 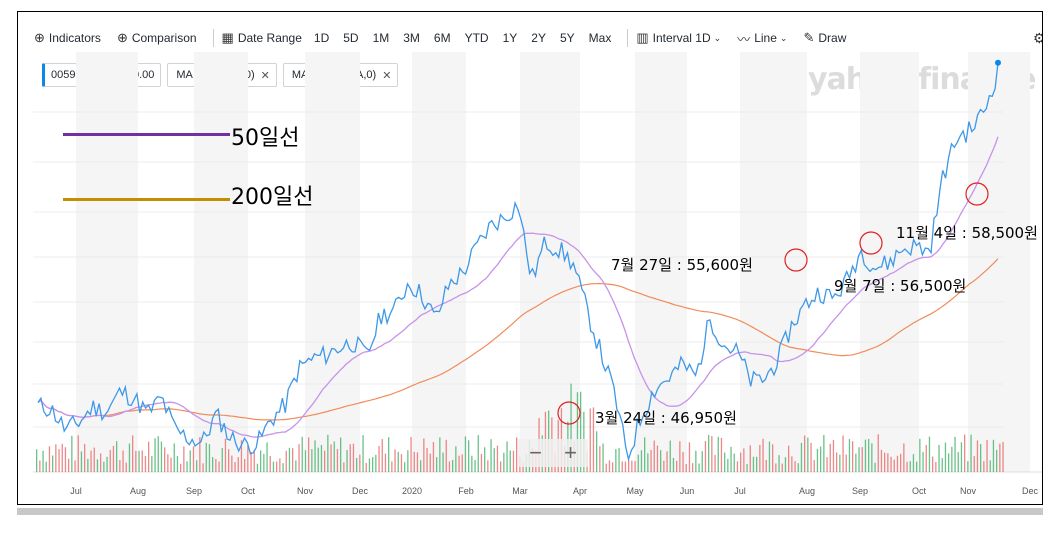 What do you see at coordinates (67, 38) in the screenshot?
I see `indicators-button: ⊕ Indicators` at bounding box center [67, 38].